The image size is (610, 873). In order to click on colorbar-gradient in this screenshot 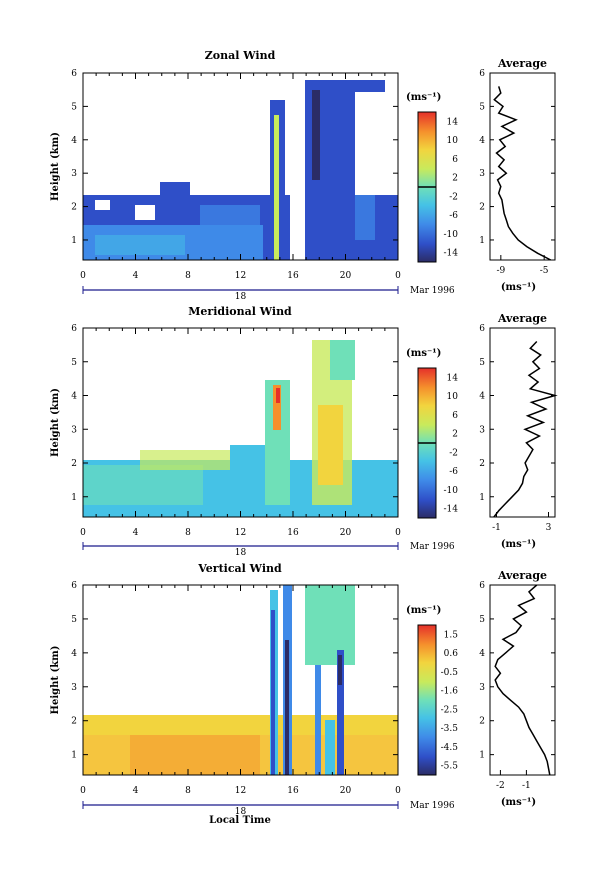, I will do `click(427, 700)`.